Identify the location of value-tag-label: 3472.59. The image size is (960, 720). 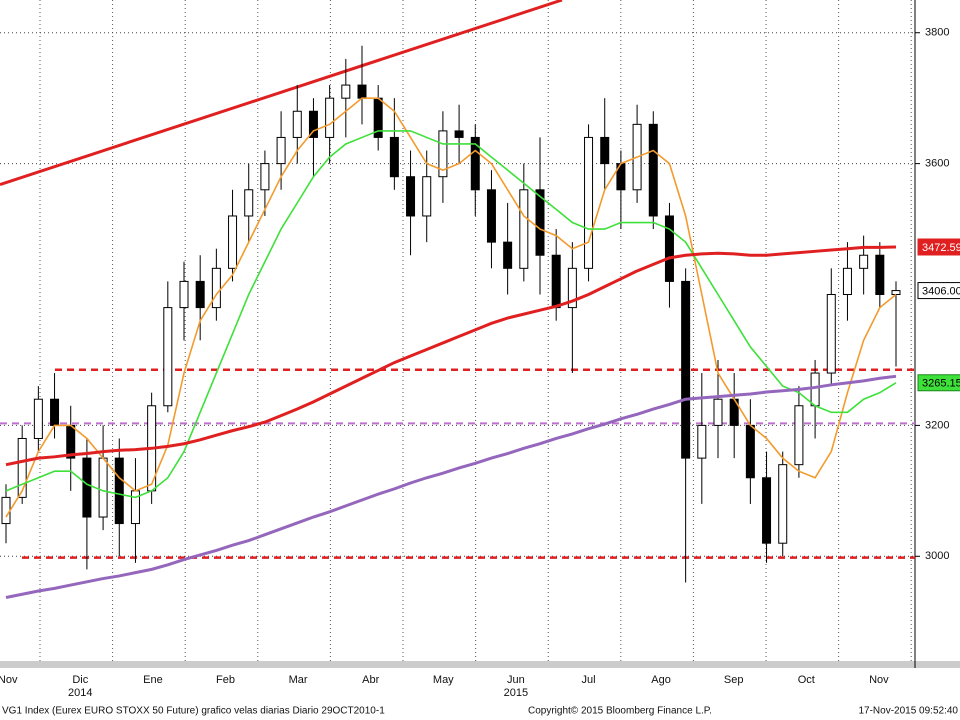
(941, 248).